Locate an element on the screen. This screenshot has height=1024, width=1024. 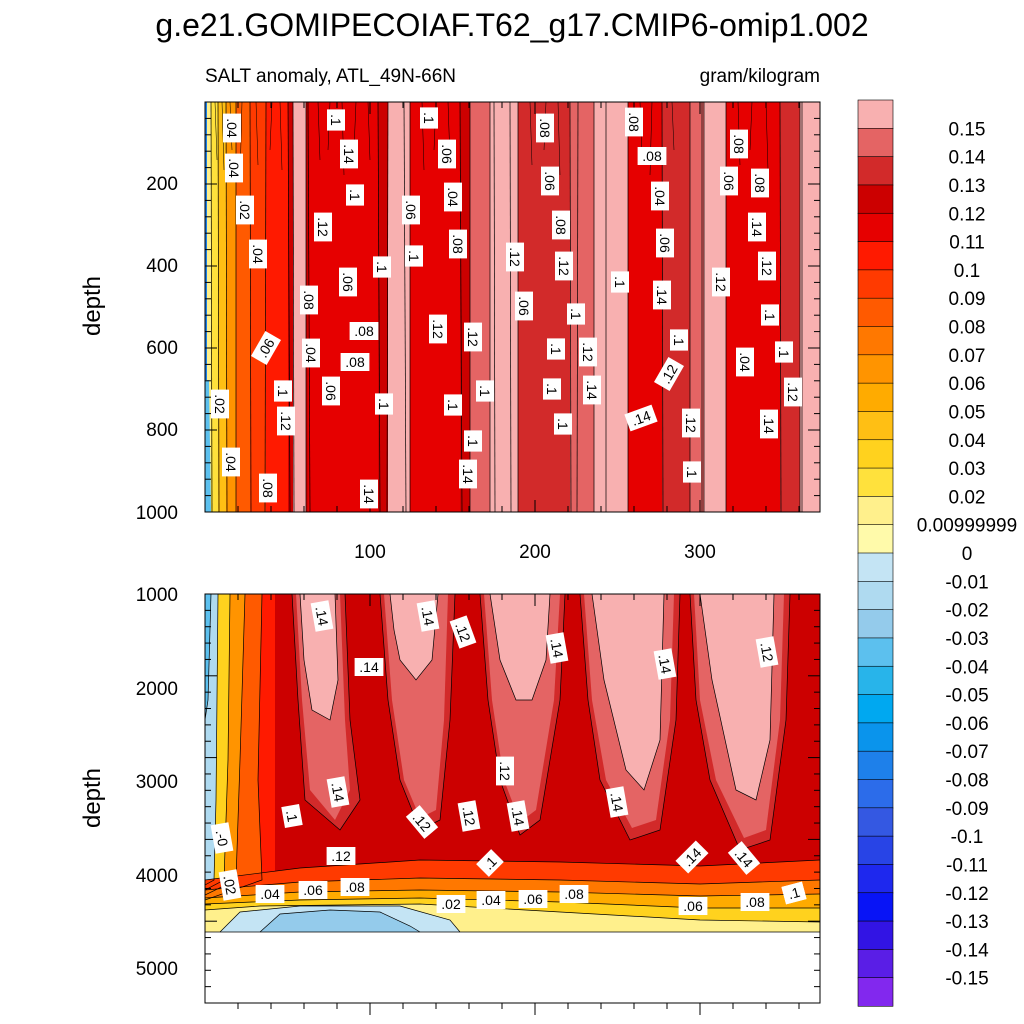
top-y-tick-label: 600 is located at coordinates (162, 348).